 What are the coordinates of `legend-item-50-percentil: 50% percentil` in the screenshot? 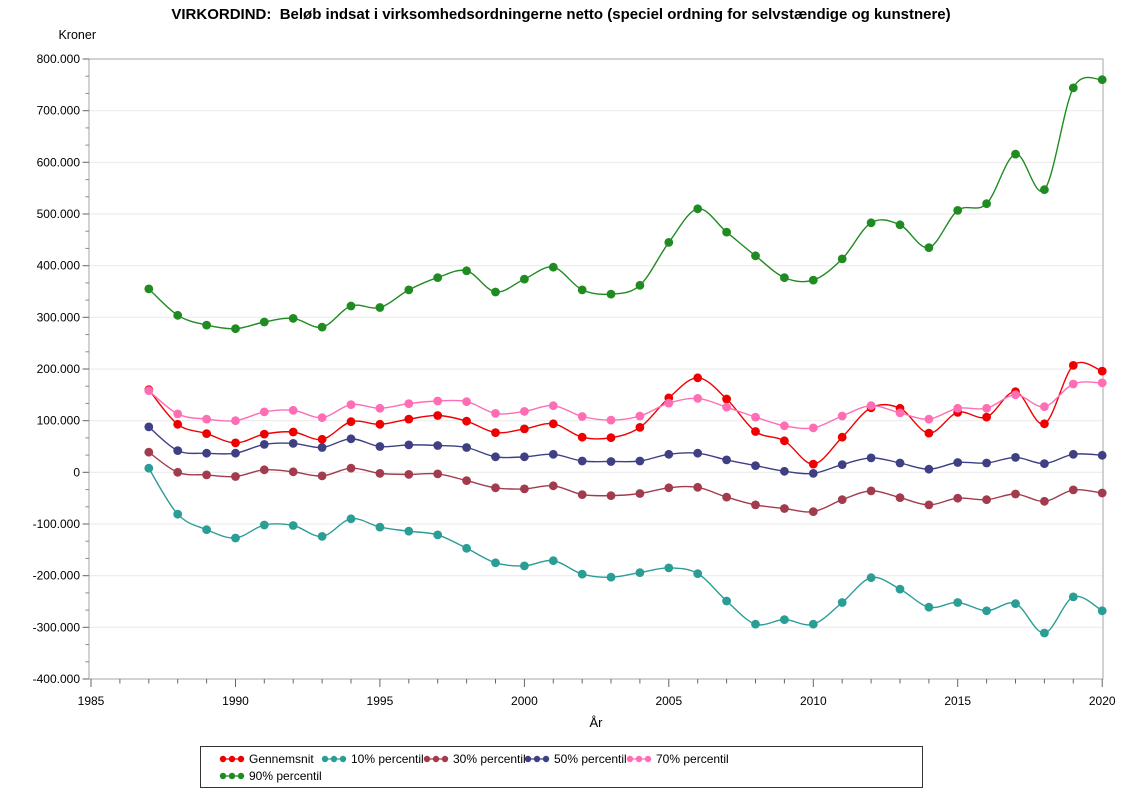 It's located at (575, 759).